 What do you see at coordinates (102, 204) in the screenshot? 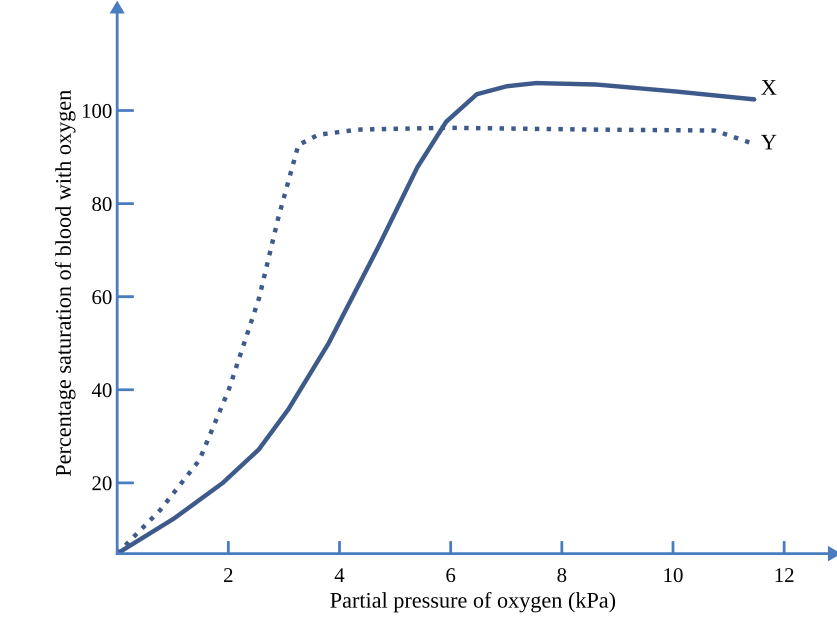
I see `y-tick-label: 80` at bounding box center [102, 204].